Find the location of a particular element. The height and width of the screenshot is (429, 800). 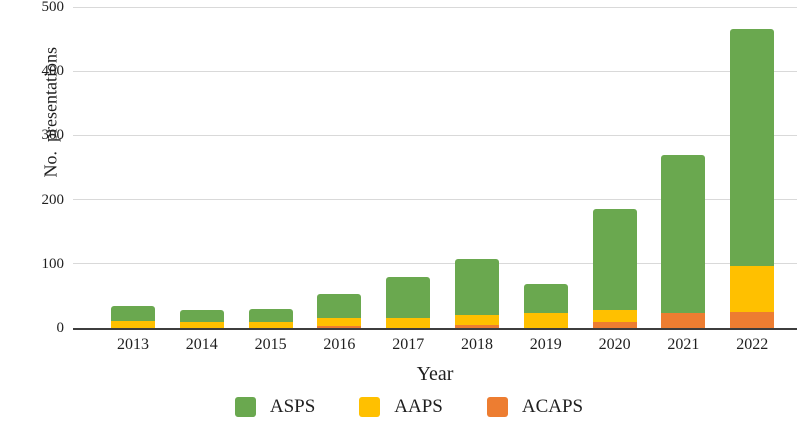

bar-segment-aaps-2018 is located at coordinates (477, 320).